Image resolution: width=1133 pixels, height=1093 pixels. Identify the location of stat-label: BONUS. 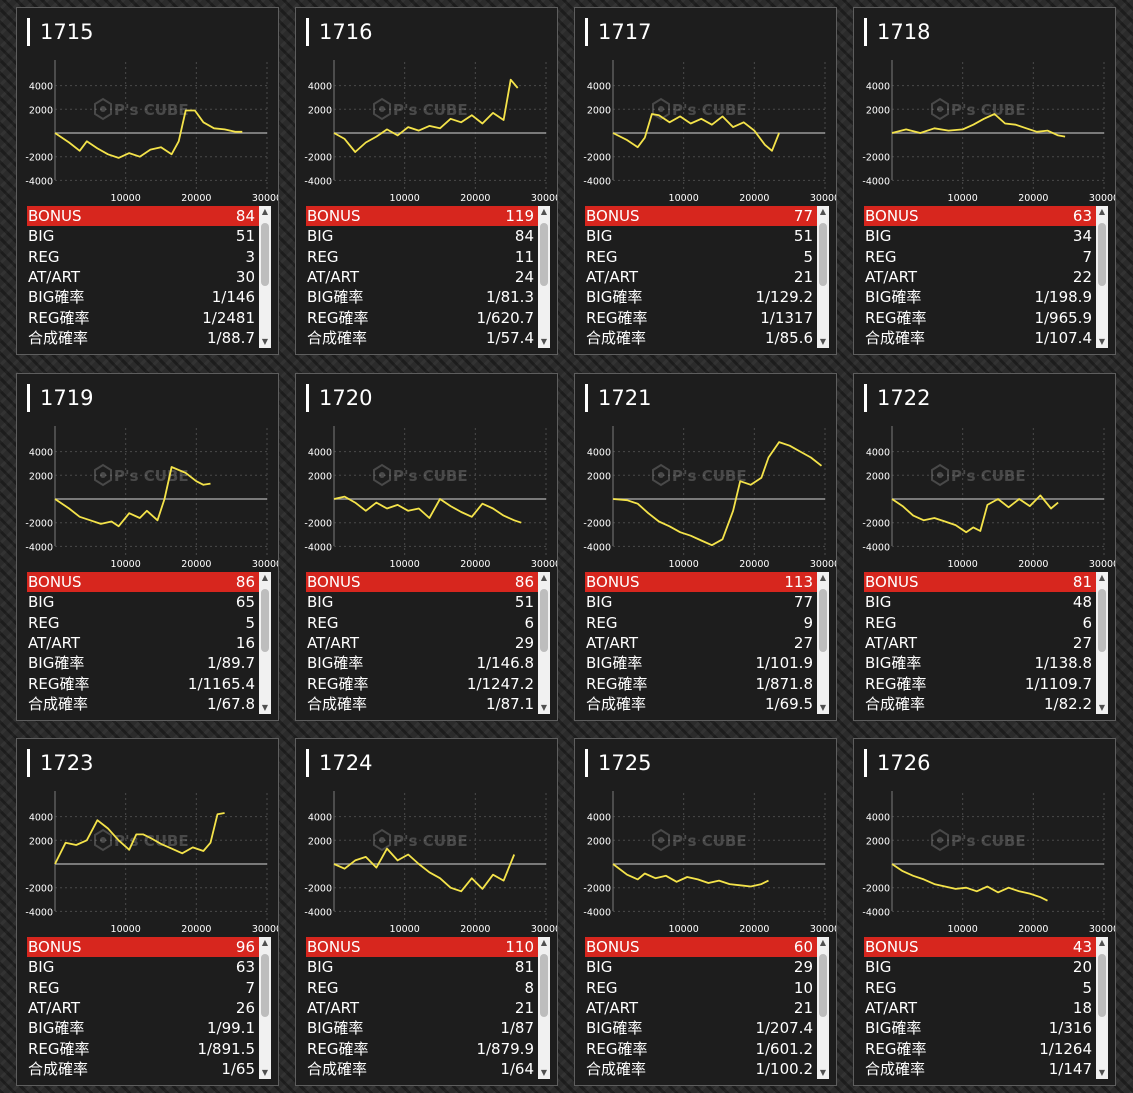
(613, 582).